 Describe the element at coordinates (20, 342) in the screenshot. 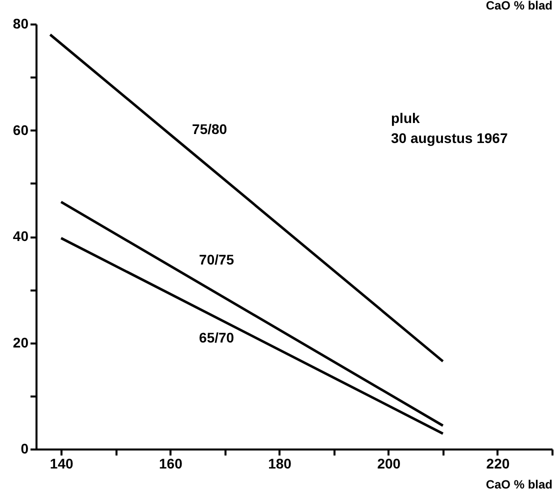

I see `y-tick-label: 20` at that location.